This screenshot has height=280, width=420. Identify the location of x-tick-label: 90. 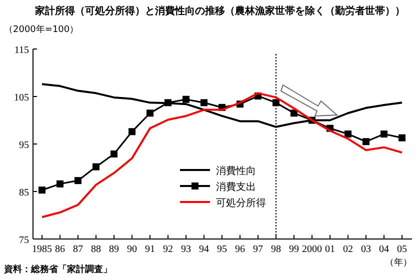
(132, 249).